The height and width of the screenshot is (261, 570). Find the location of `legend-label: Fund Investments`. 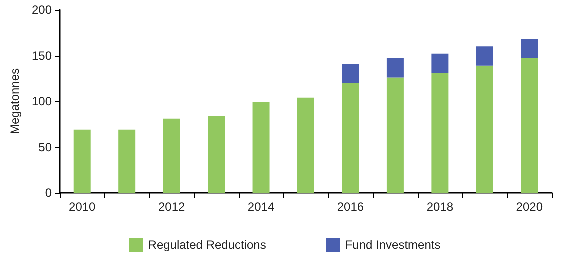

legend-label: Fund Investments is located at coordinates (393, 245).